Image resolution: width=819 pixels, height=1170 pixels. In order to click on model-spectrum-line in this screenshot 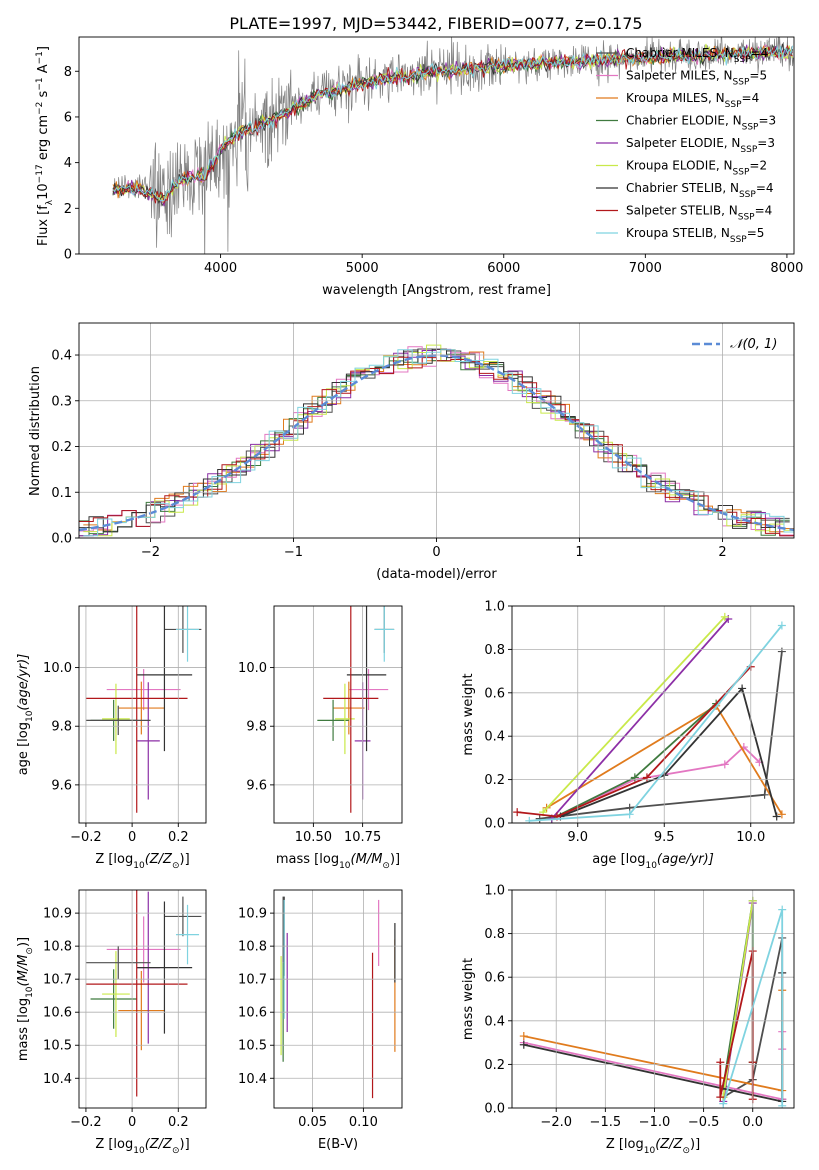, I will do `click(453, 123)`.